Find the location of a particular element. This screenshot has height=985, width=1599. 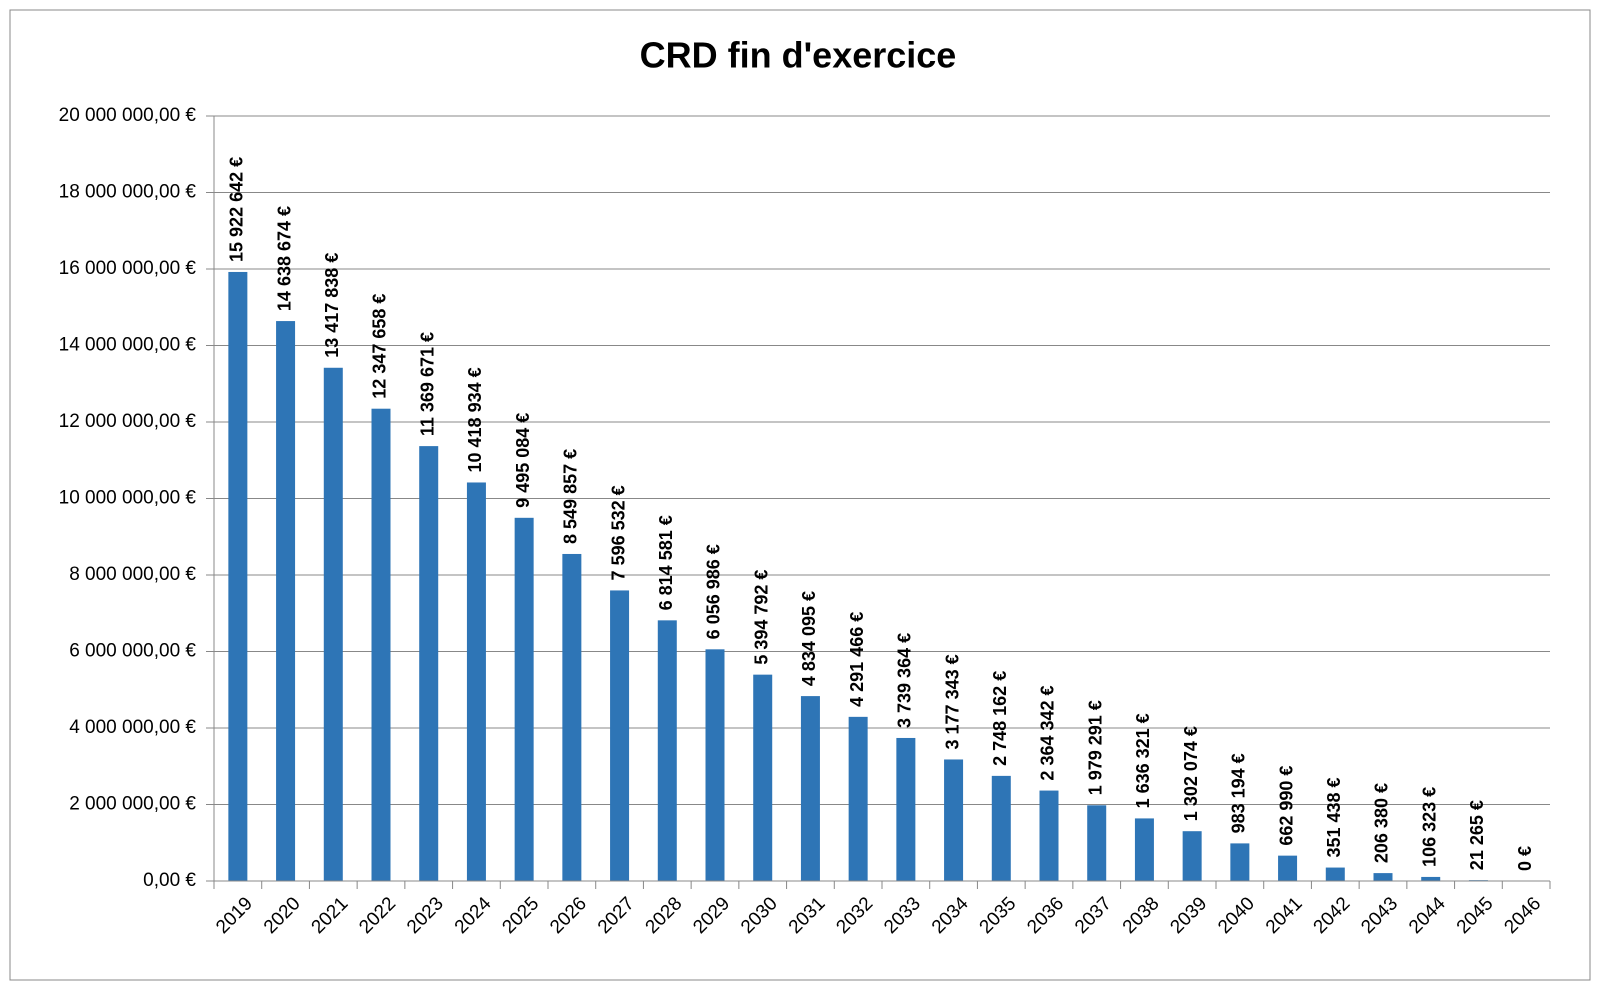

data-label: 12 347 658 € is located at coordinates (380, 346).